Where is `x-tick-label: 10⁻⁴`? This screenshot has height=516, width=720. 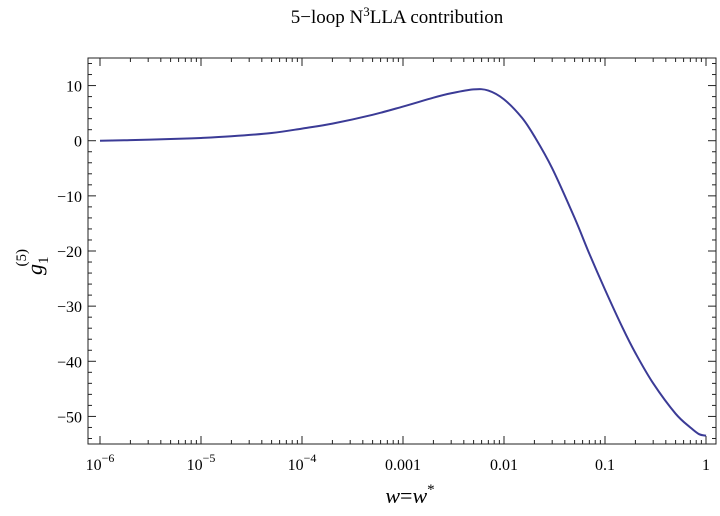 x-tick-label: 10⁻⁴ is located at coordinates (302, 462).